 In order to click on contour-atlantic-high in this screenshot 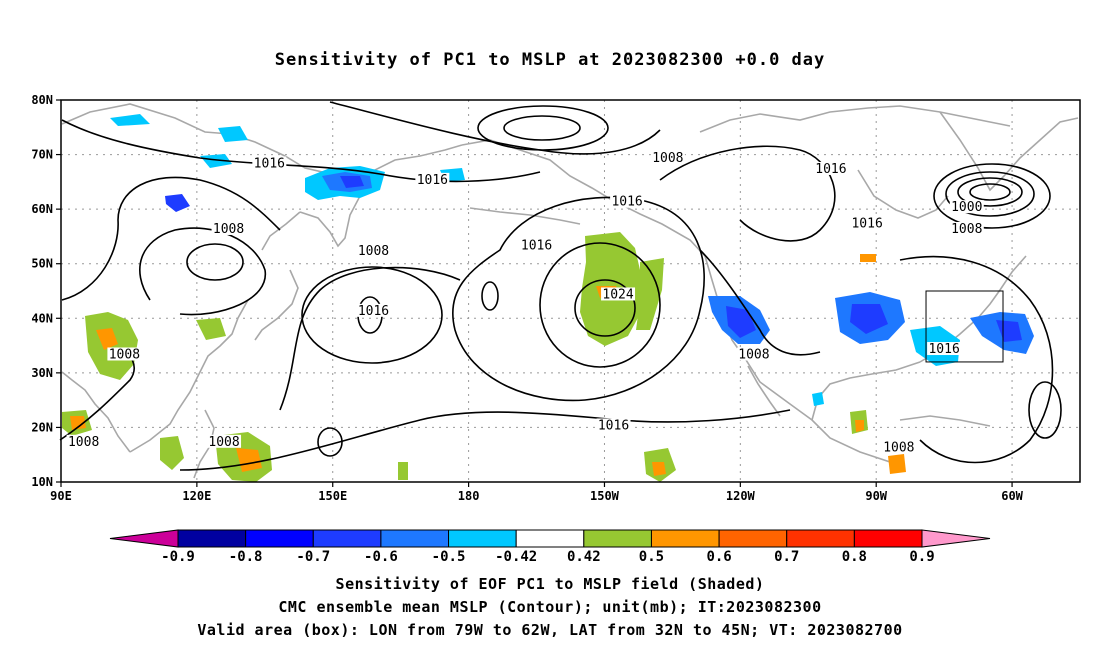, I will do `click(1045, 410)`.